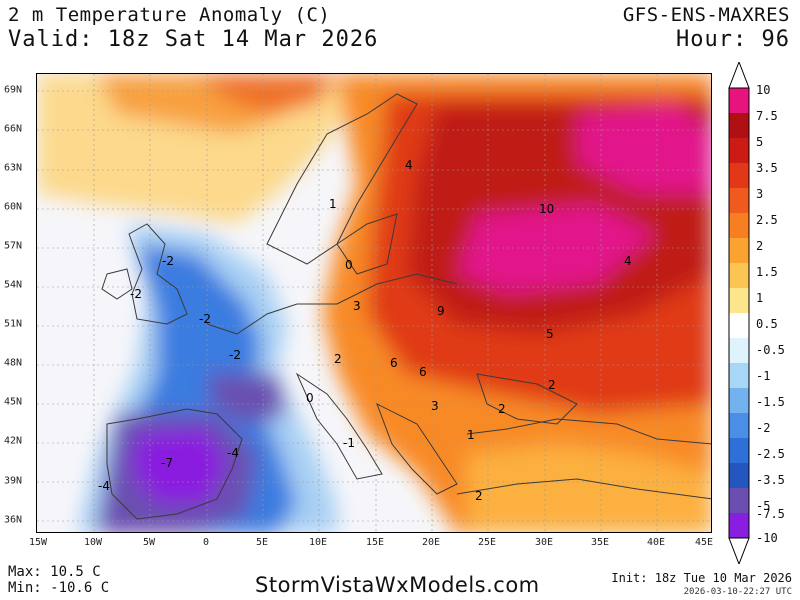  I want to click on lat-label: 54N, so click(13, 285).